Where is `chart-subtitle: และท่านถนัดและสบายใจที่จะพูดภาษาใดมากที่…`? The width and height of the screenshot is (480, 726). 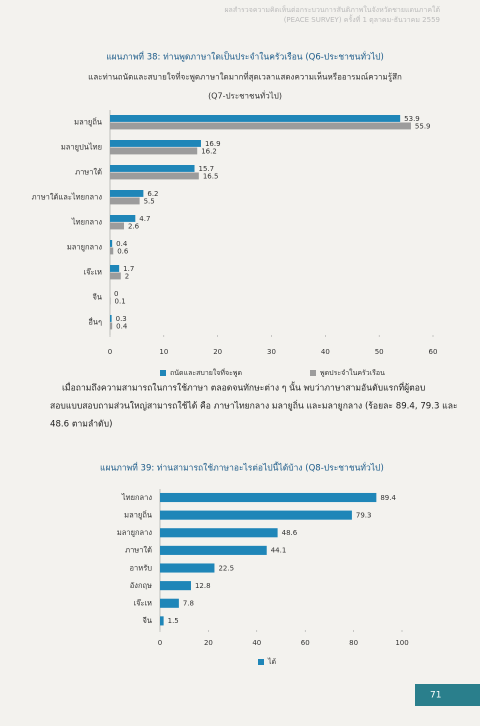
chart-subtitle: และท่านถนัดและสบายใจที่จะพูดภาษาใดมากที่… is located at coordinates (245, 77).